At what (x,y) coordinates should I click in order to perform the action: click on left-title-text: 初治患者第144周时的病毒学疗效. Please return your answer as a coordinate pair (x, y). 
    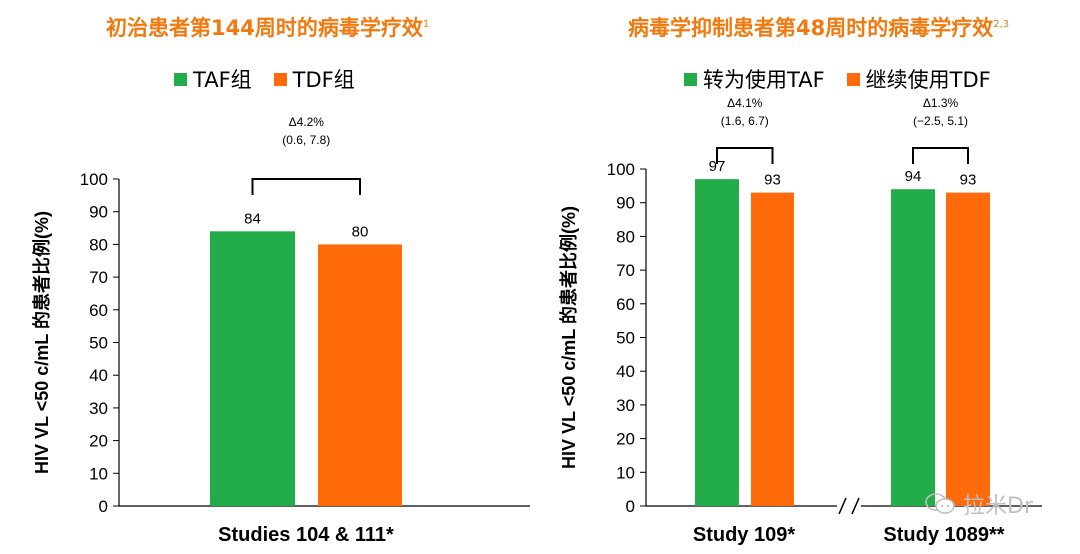
    Looking at the image, I should click on (264, 28).